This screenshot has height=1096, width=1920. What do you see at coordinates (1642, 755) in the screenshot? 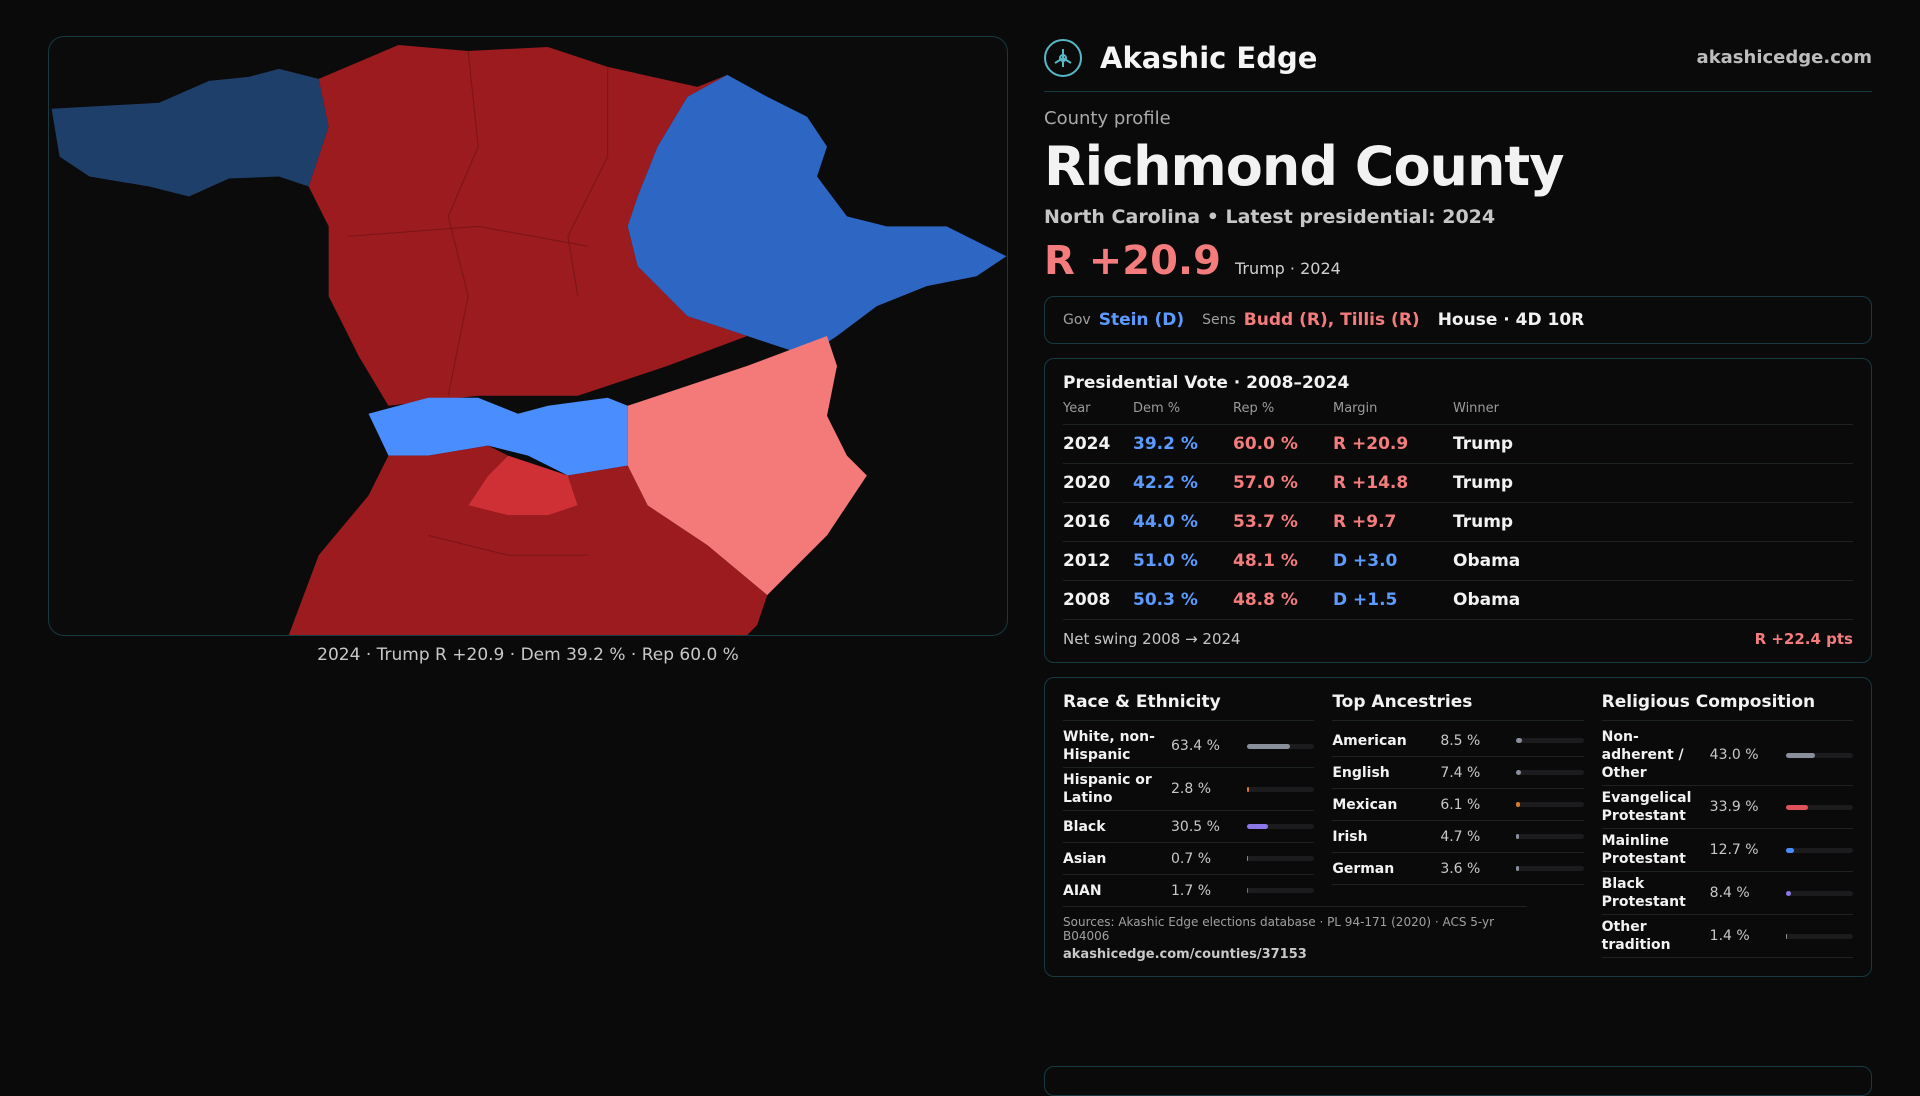
I see `religion-name: Non-adherent / Other` at bounding box center [1642, 755].